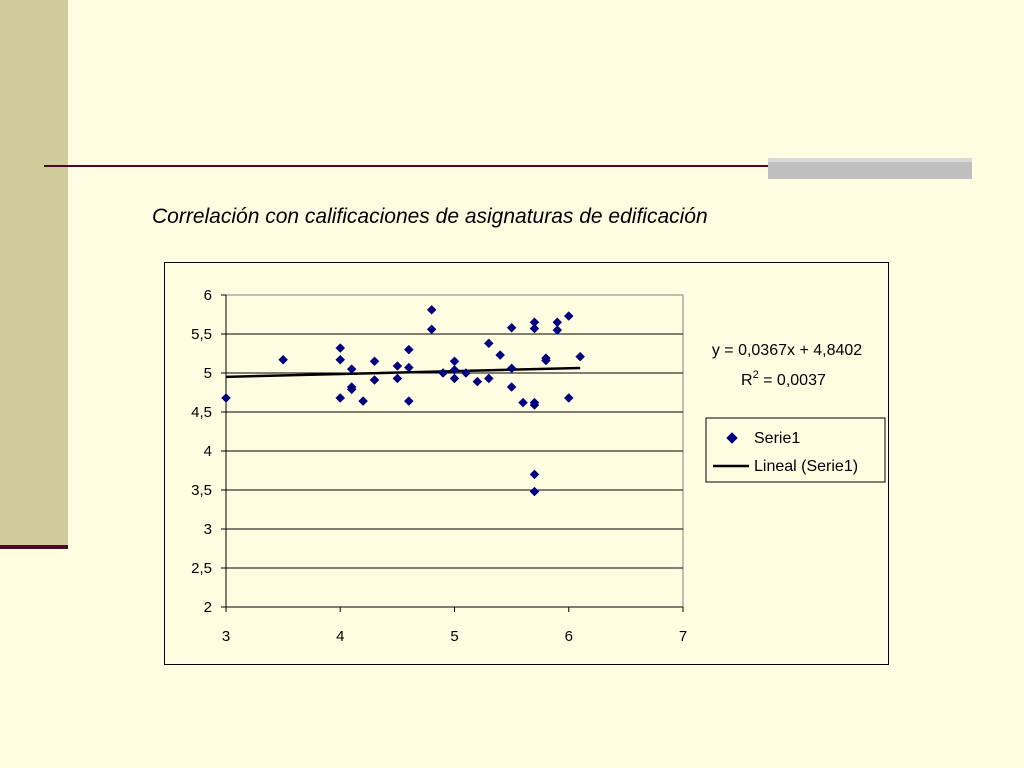 Image resolution: width=1024 pixels, height=768 pixels. Describe the element at coordinates (226, 636) in the screenshot. I see `x-tick-label: 3` at that location.